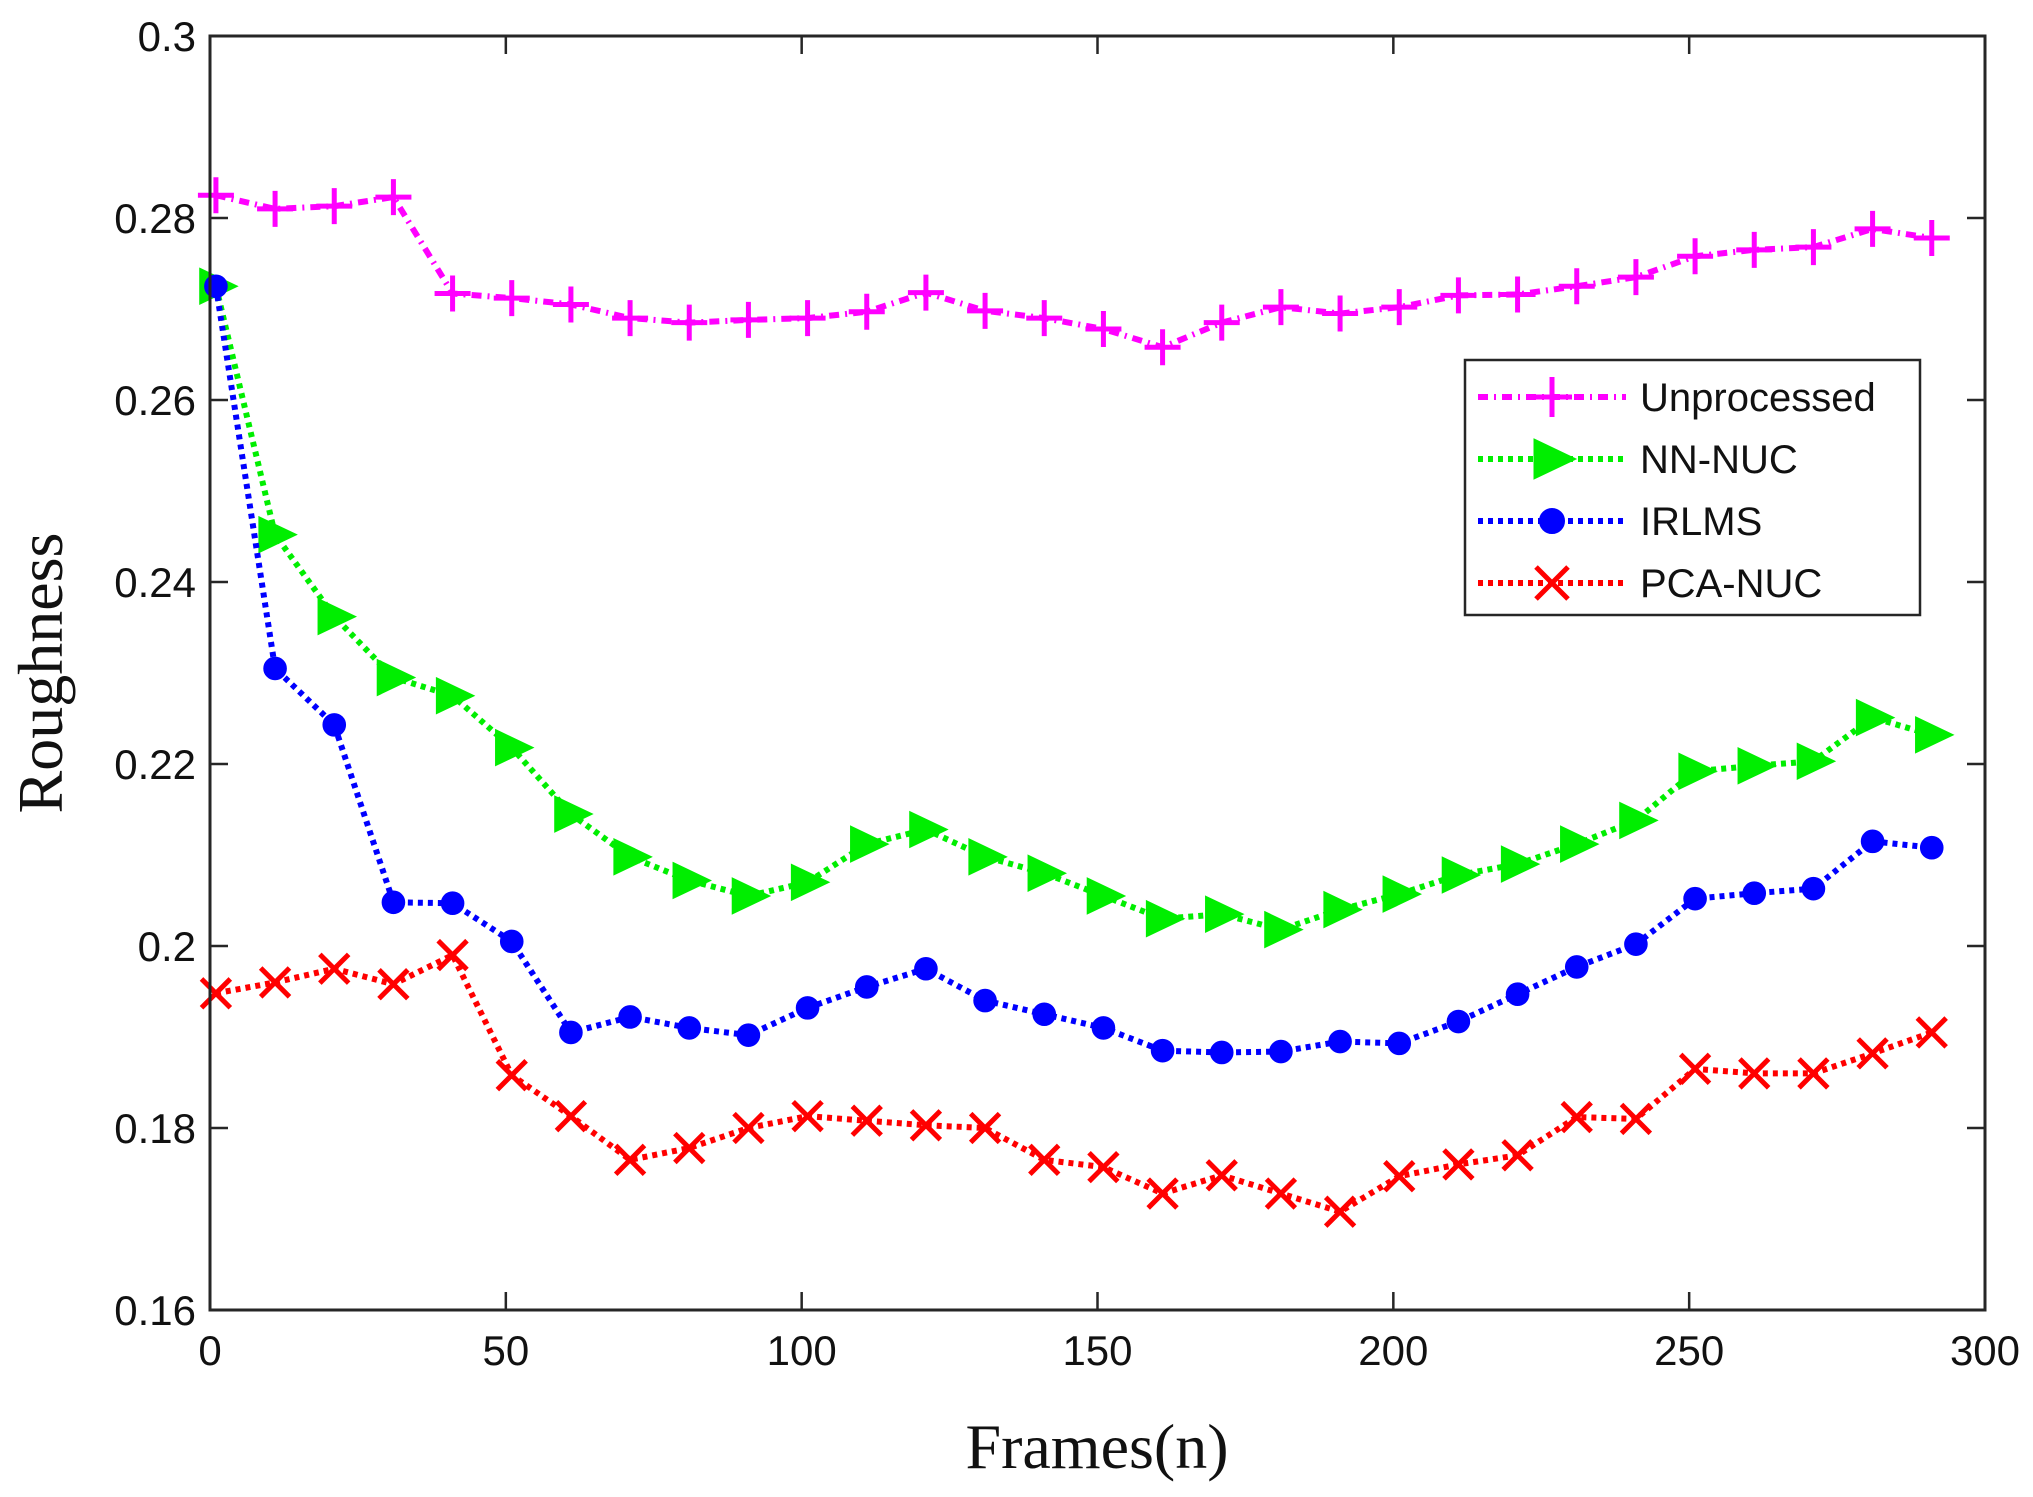 The height and width of the screenshot is (1497, 2033). I want to click on legend-item-pca-nuc: PCA-NUC, so click(1650, 584).